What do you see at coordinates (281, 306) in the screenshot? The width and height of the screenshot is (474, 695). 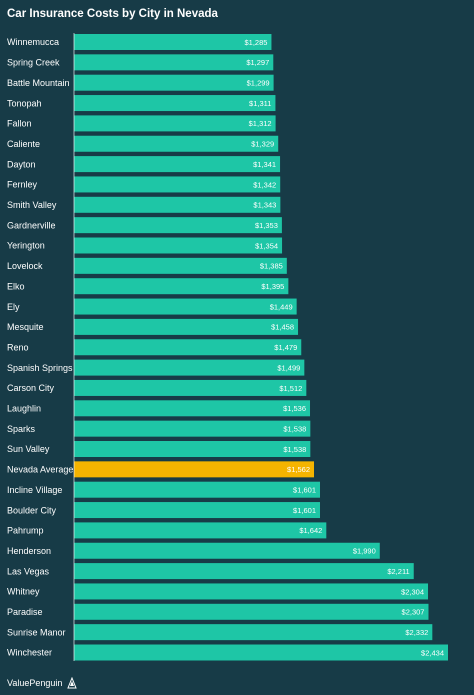 I see `value-label: $1,449` at bounding box center [281, 306].